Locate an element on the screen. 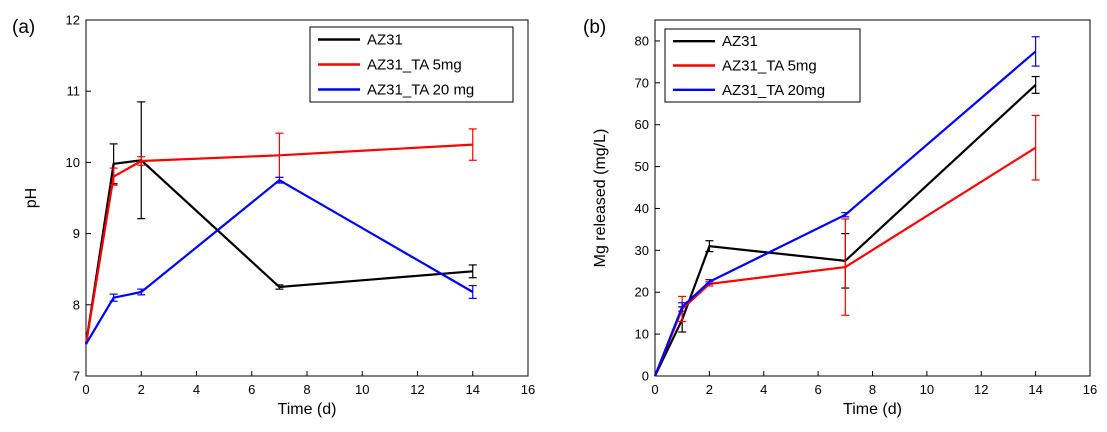  y-tick-label: 70 is located at coordinates (642, 82).